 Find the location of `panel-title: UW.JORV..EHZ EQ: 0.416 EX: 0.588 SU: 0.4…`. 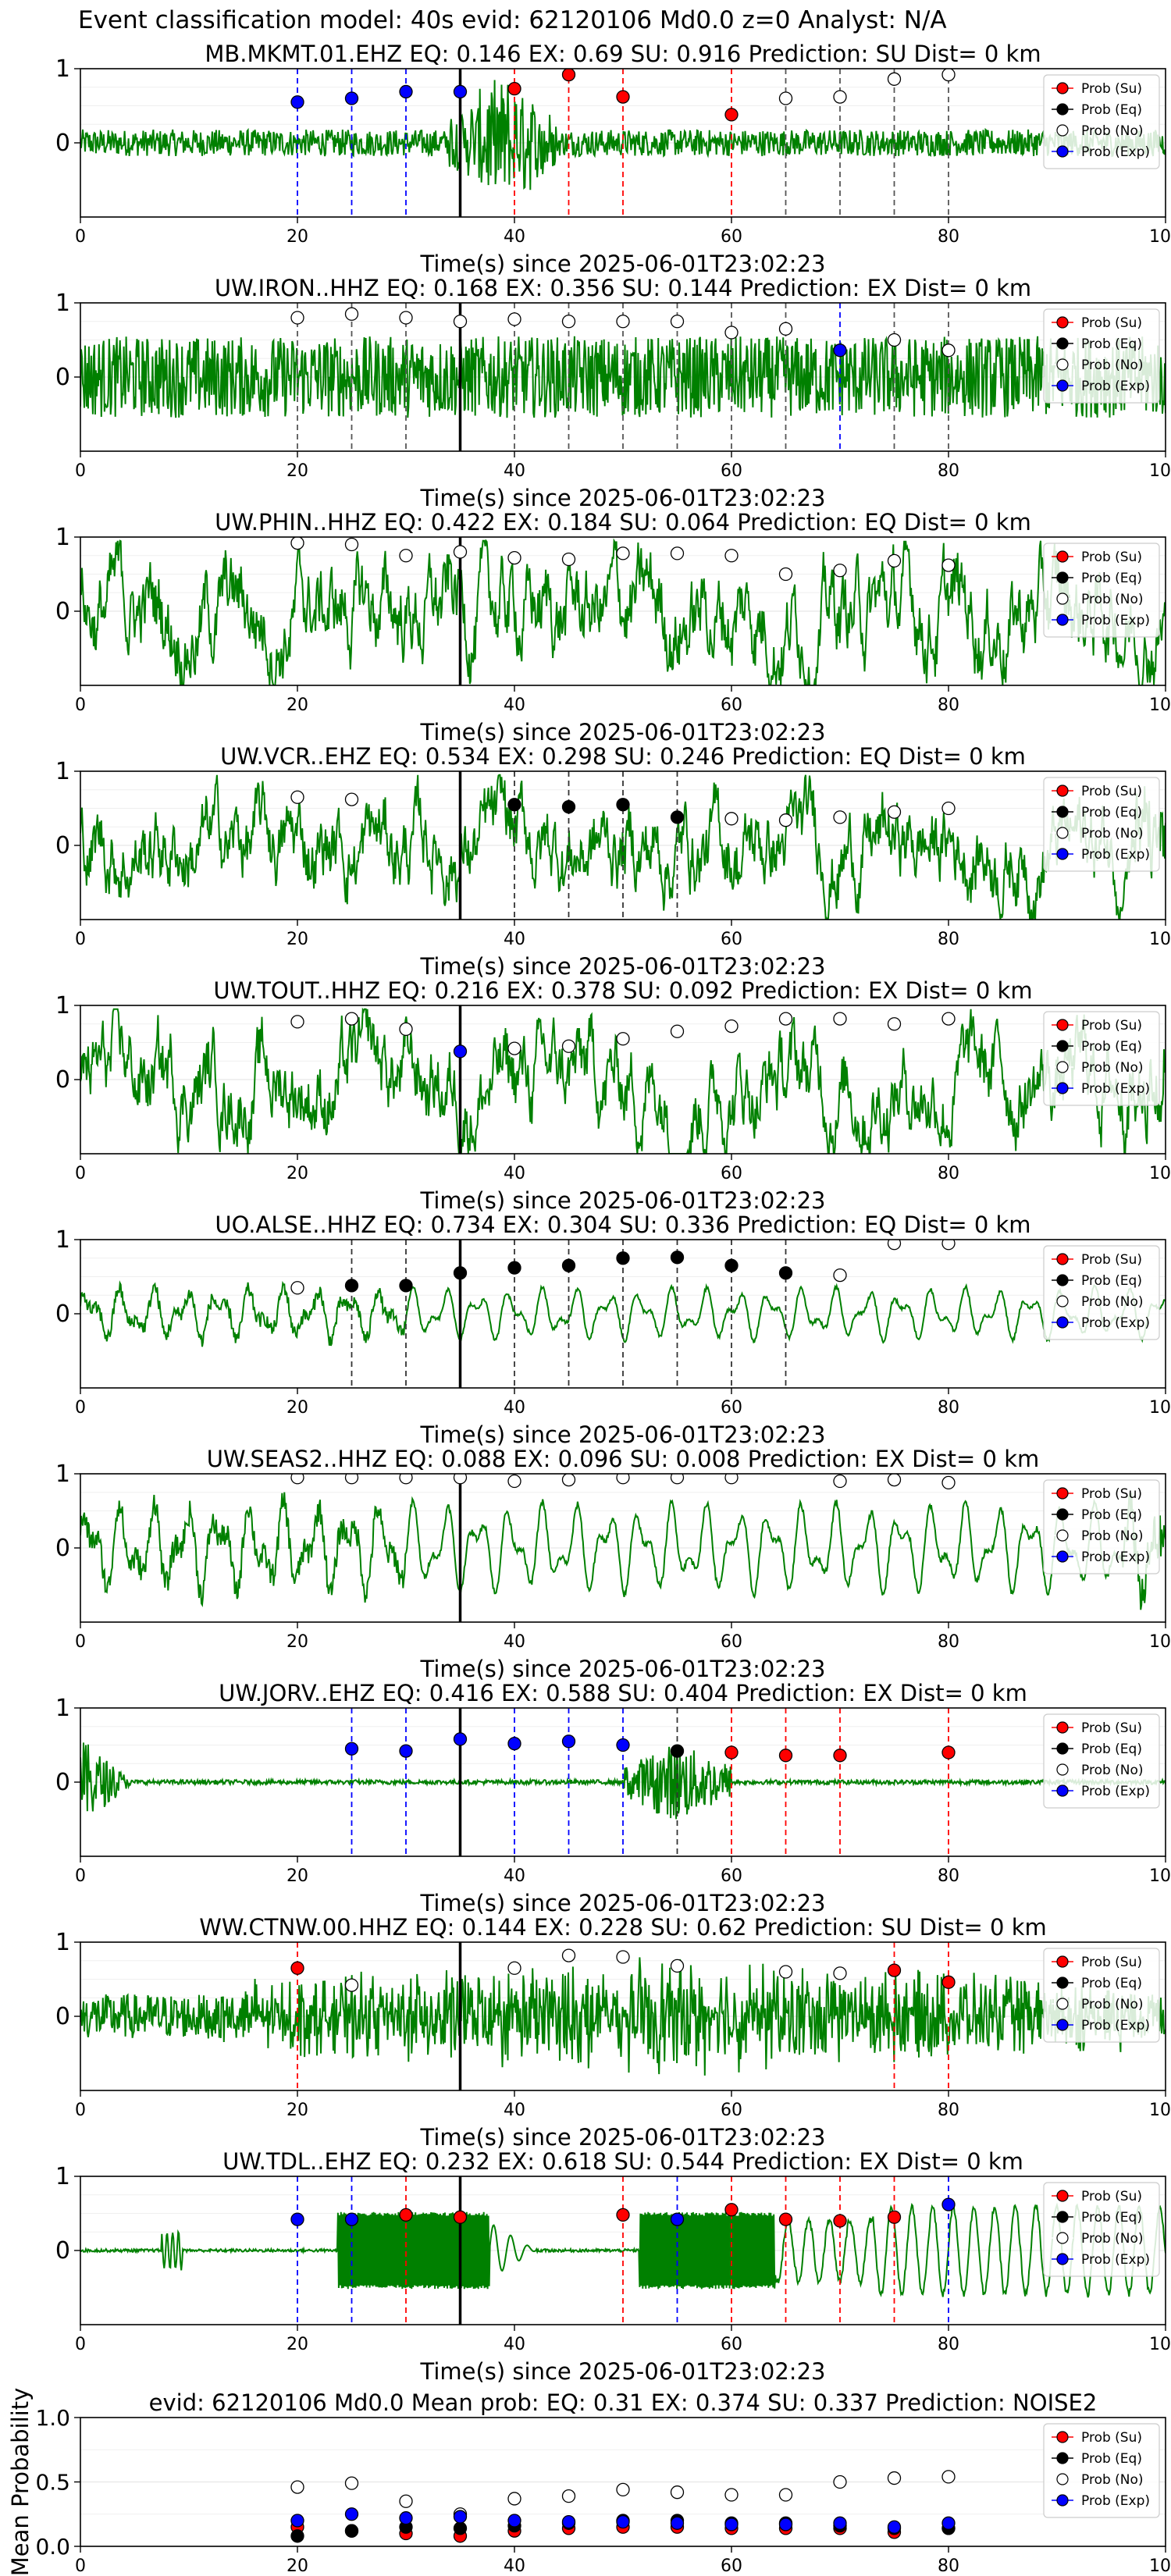

panel-title: UW.JORV..EHZ EQ: 0.416 EX: 0.588 SU: 0.4… is located at coordinates (623, 1693).